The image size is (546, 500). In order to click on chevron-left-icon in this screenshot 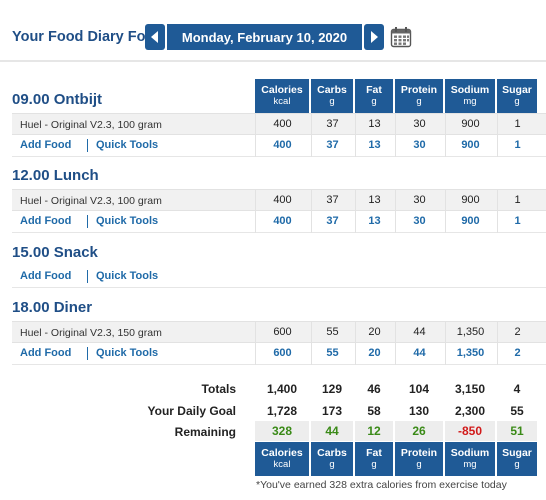, I will do `click(154, 37)`.